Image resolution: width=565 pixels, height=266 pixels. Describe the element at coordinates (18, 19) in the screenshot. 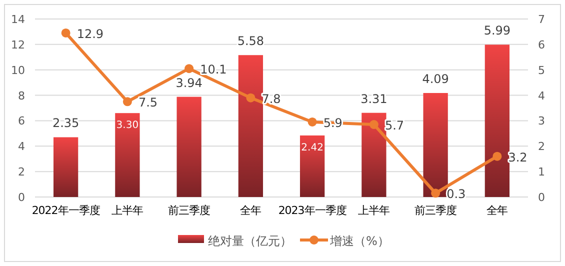

I see `y-tick-label: 14` at that location.